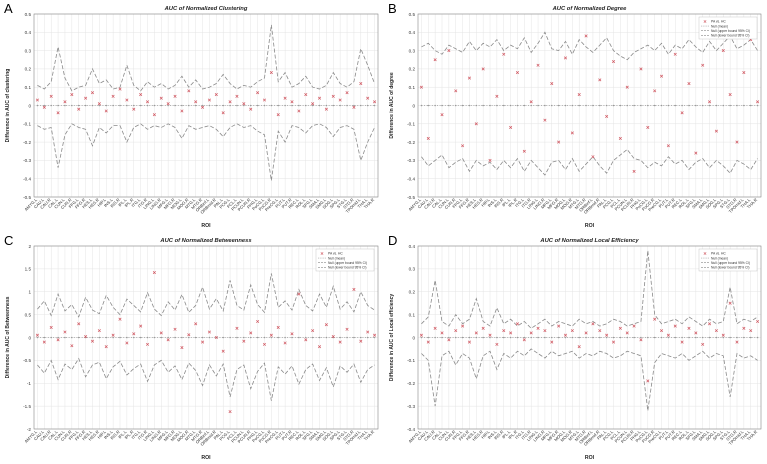 Image resolution: width=767 pixels, height=464 pixels. Describe the element at coordinates (27, 160) in the screenshot. I see `panel-a-ytick-label: -0.3` at that location.